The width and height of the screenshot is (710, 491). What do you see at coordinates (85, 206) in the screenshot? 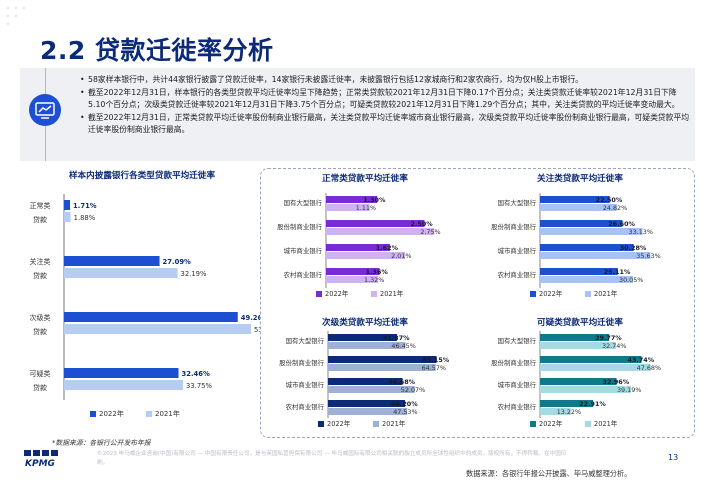
I see `data-label: 1.71%` at bounding box center [85, 206].